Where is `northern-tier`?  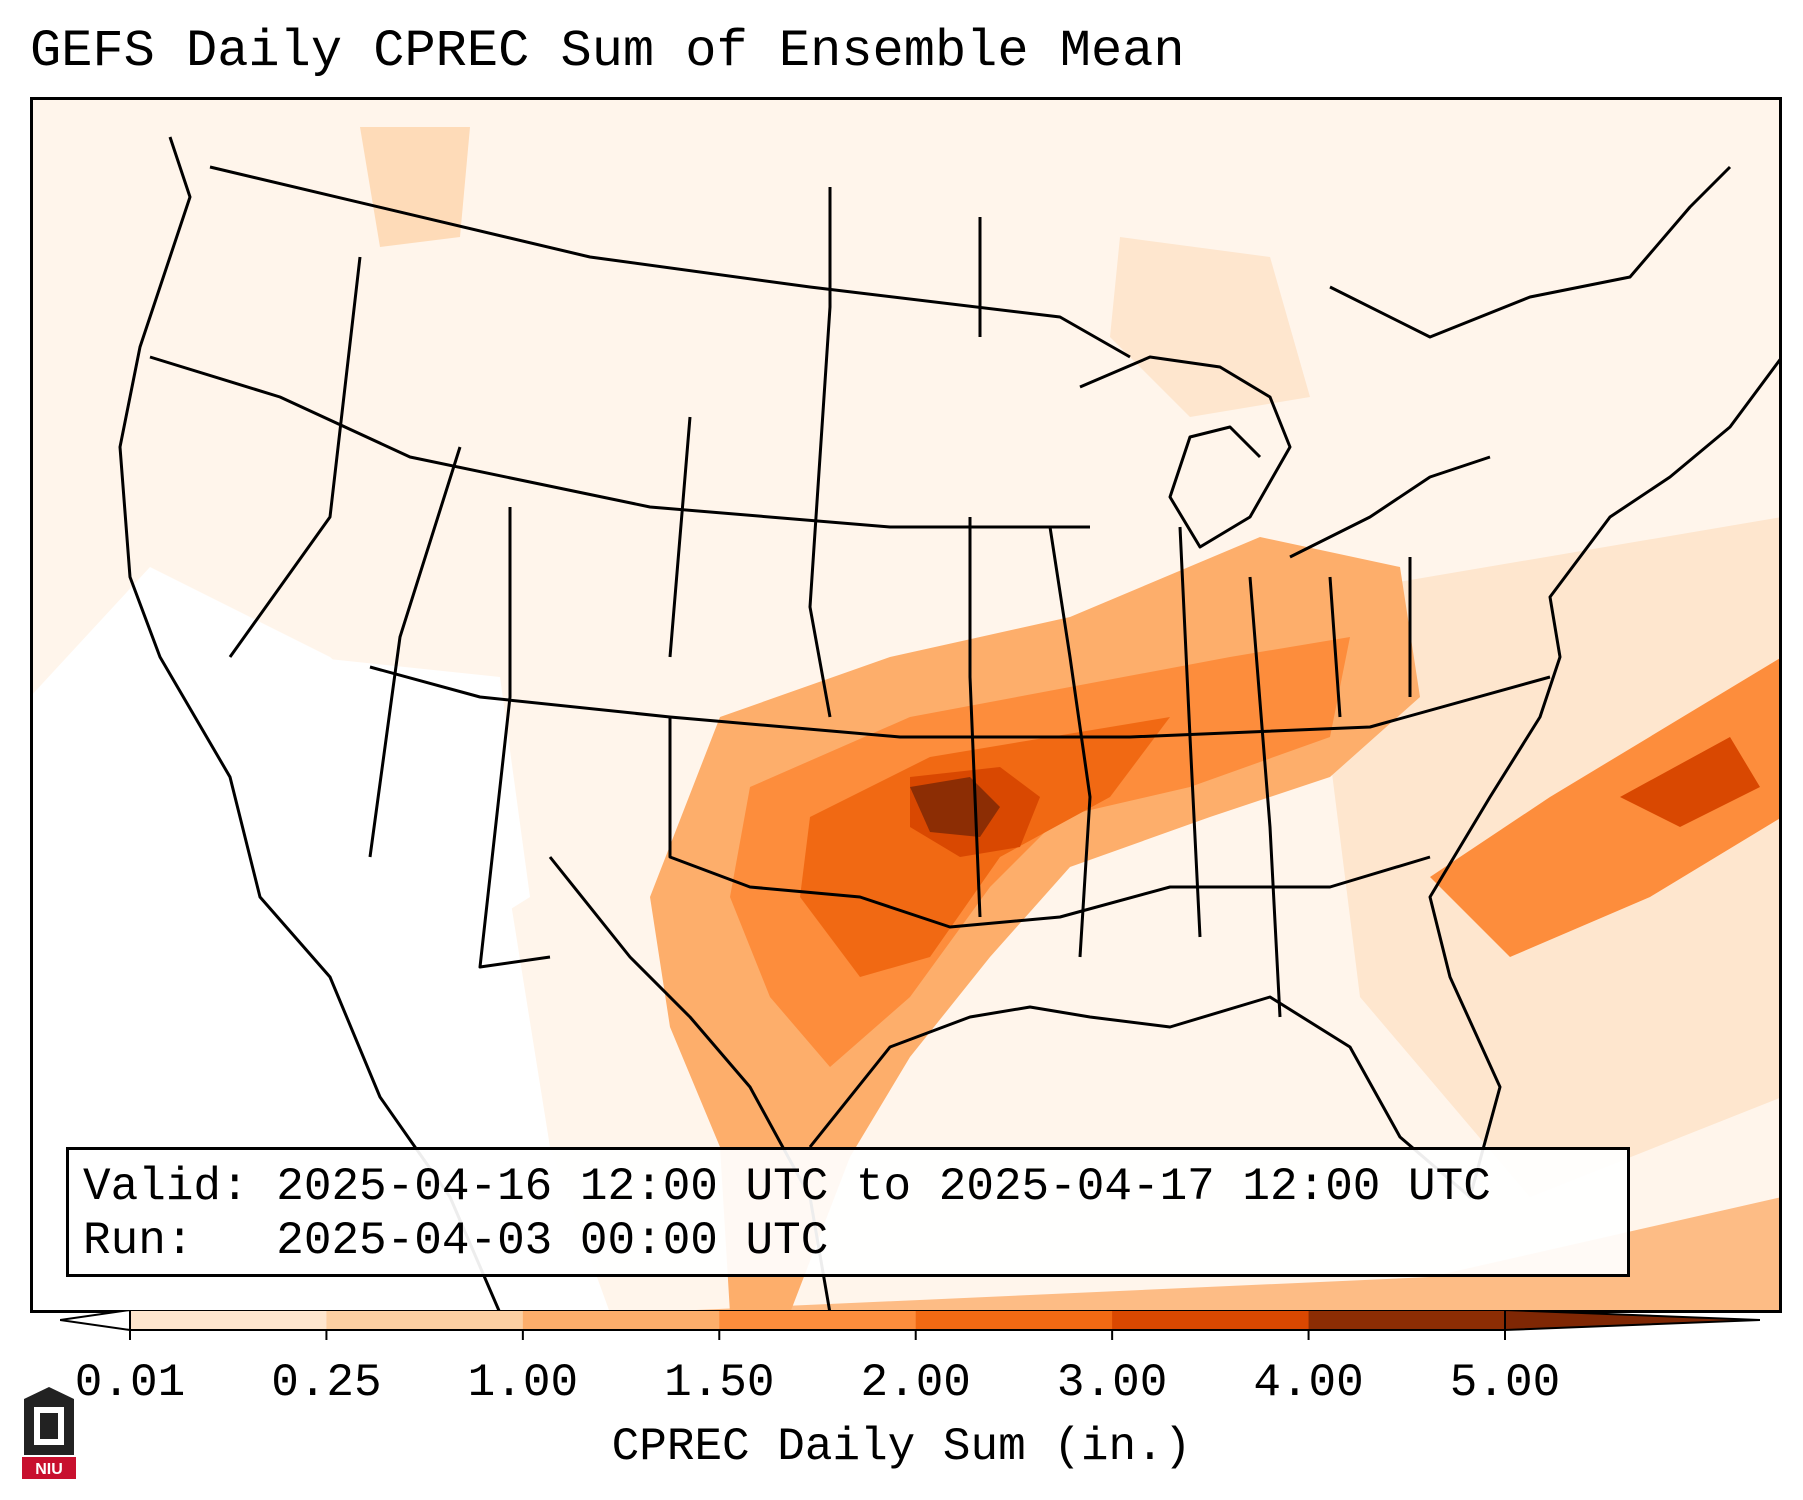 northern-tier is located at coordinates (619, 442).